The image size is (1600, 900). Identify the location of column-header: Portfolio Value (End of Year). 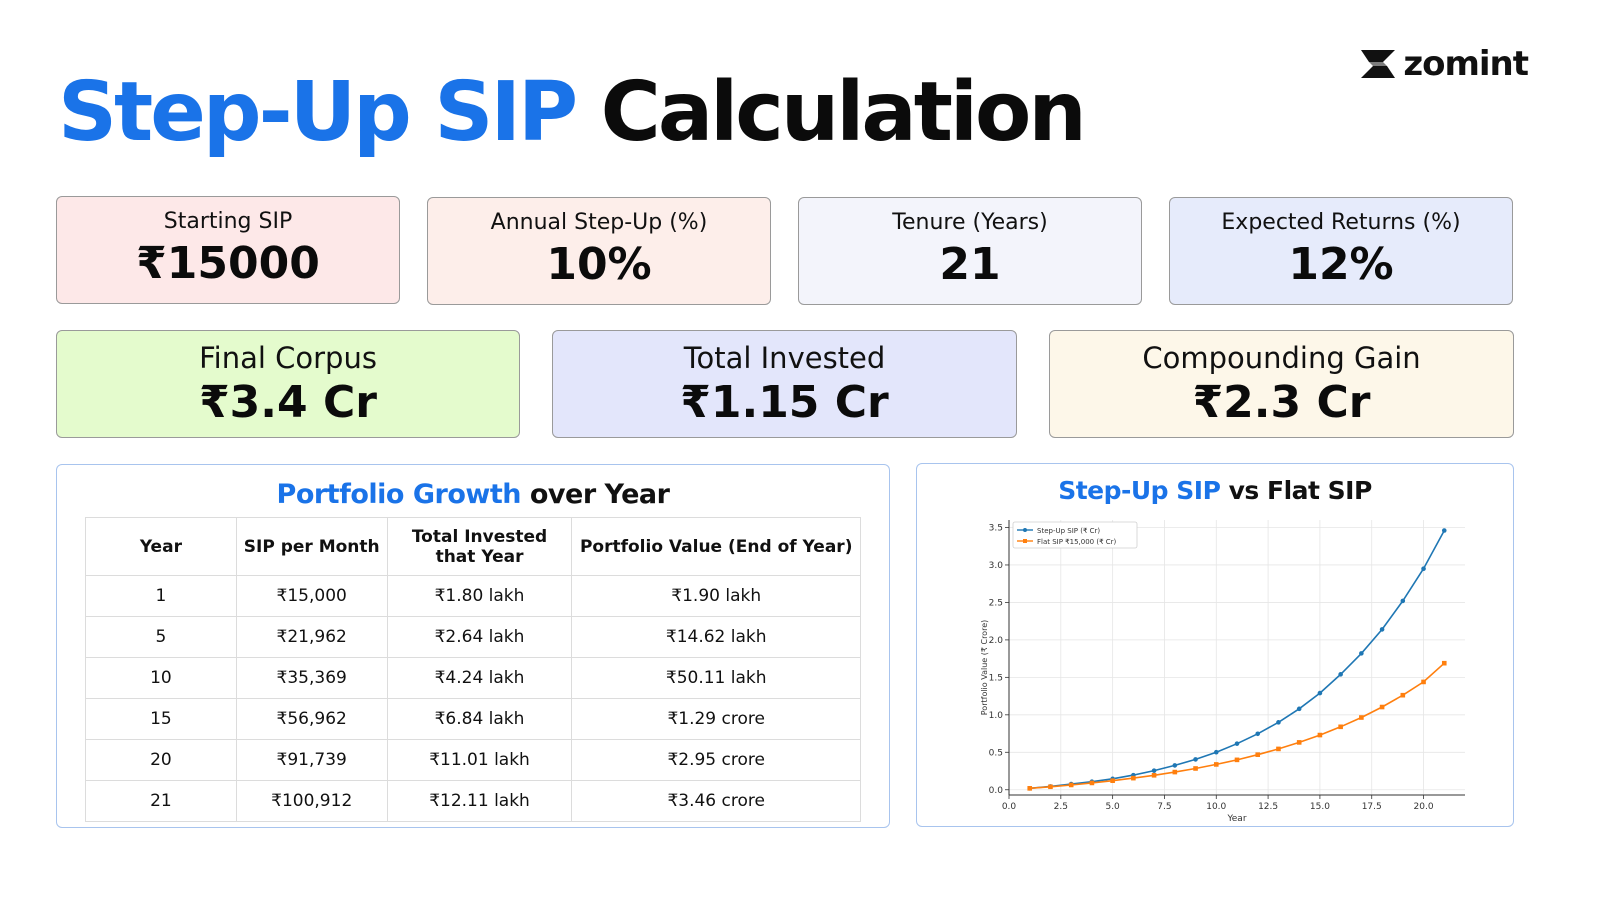
(716, 546).